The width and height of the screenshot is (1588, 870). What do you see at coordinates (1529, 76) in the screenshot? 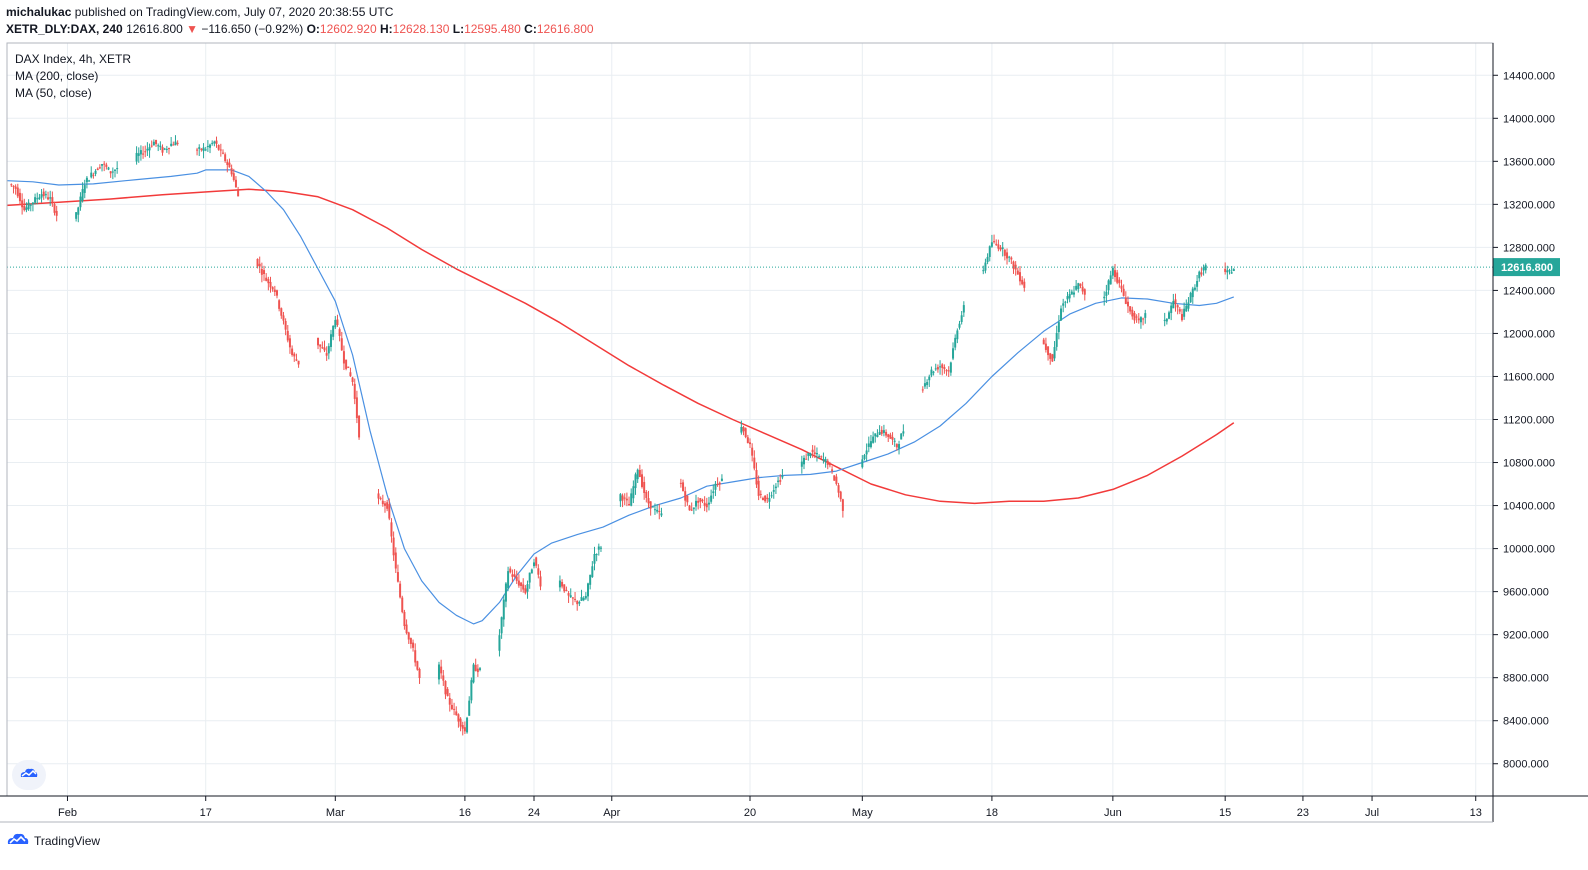
I see `y-tick-label: 14400.000` at bounding box center [1529, 76].